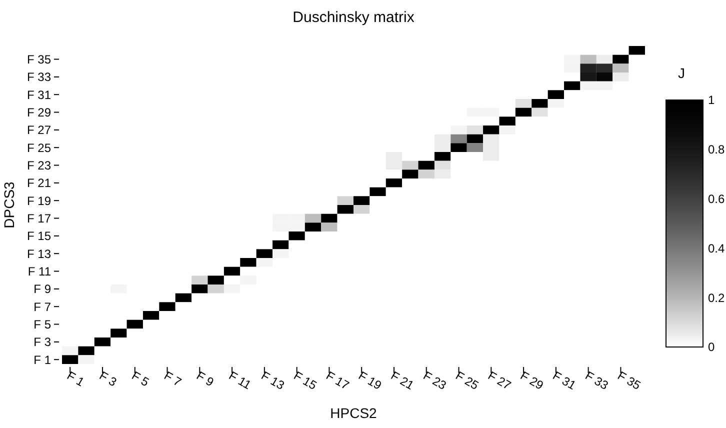 The height and width of the screenshot is (428, 726). I want to click on x-tick-label: F 21, so click(402, 380).